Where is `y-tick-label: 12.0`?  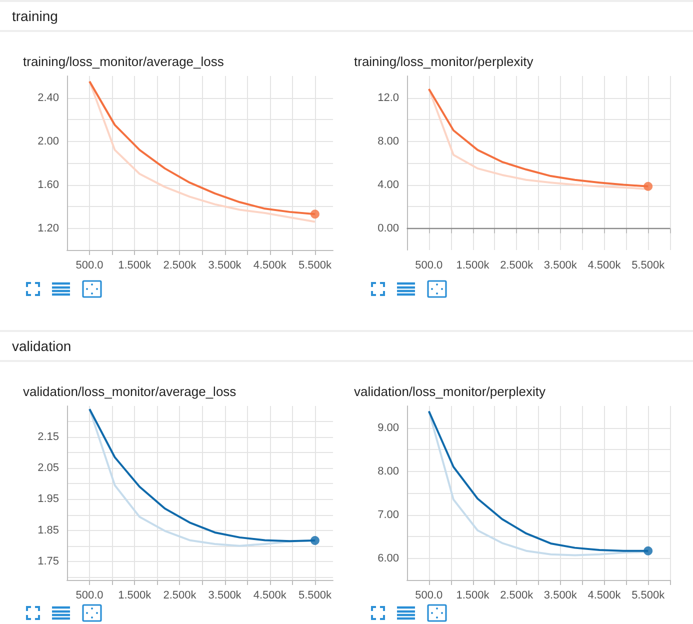
y-tick-label: 12.0 is located at coordinates (388, 98).